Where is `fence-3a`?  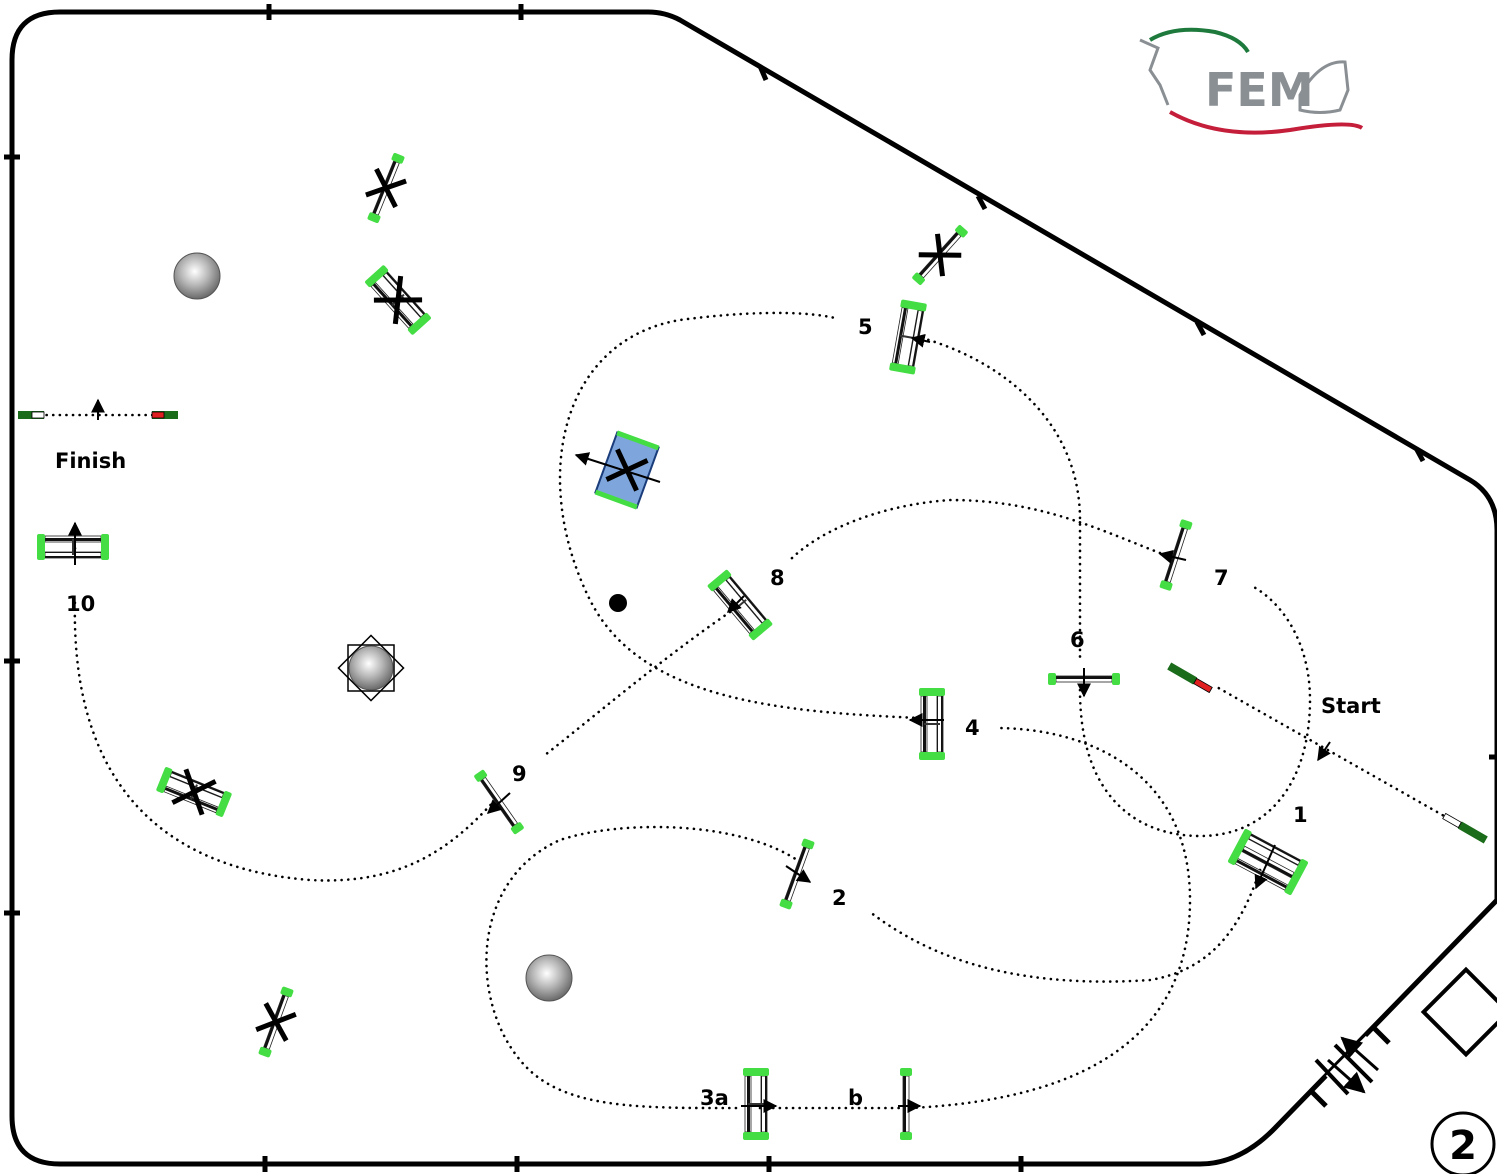
fence-3a is located at coordinates (756, 1104).